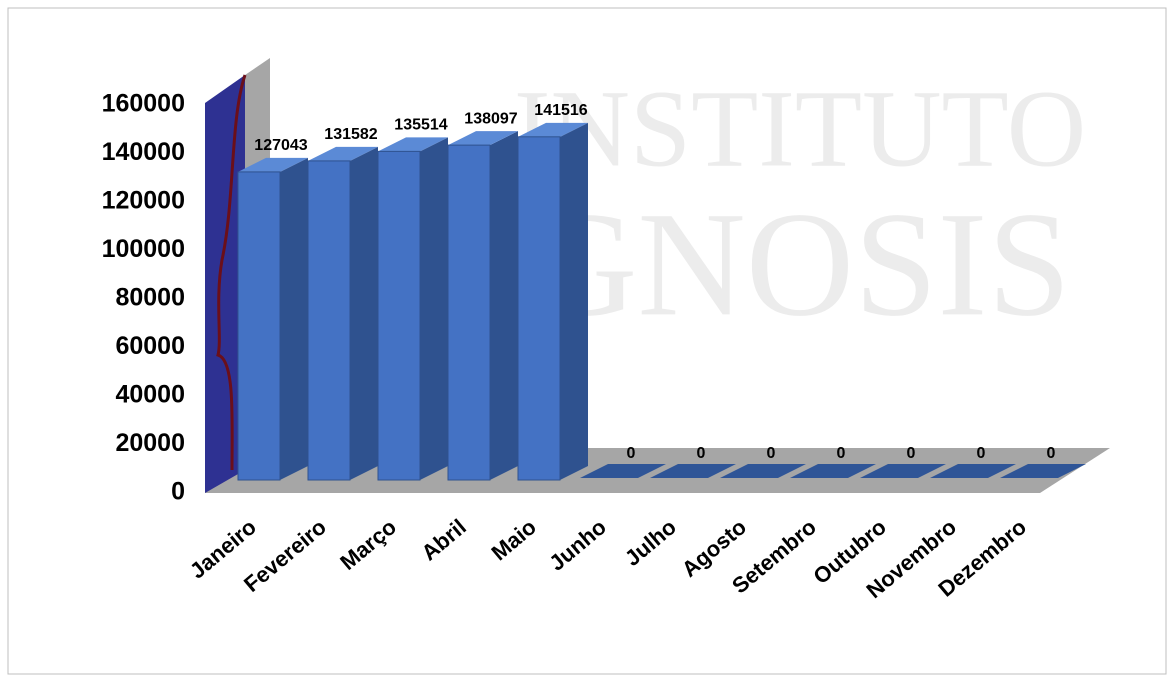 Image resolution: width=1174 pixels, height=682 pixels. What do you see at coordinates (350, 134) in the screenshot?
I see `value-label: 131582` at bounding box center [350, 134].